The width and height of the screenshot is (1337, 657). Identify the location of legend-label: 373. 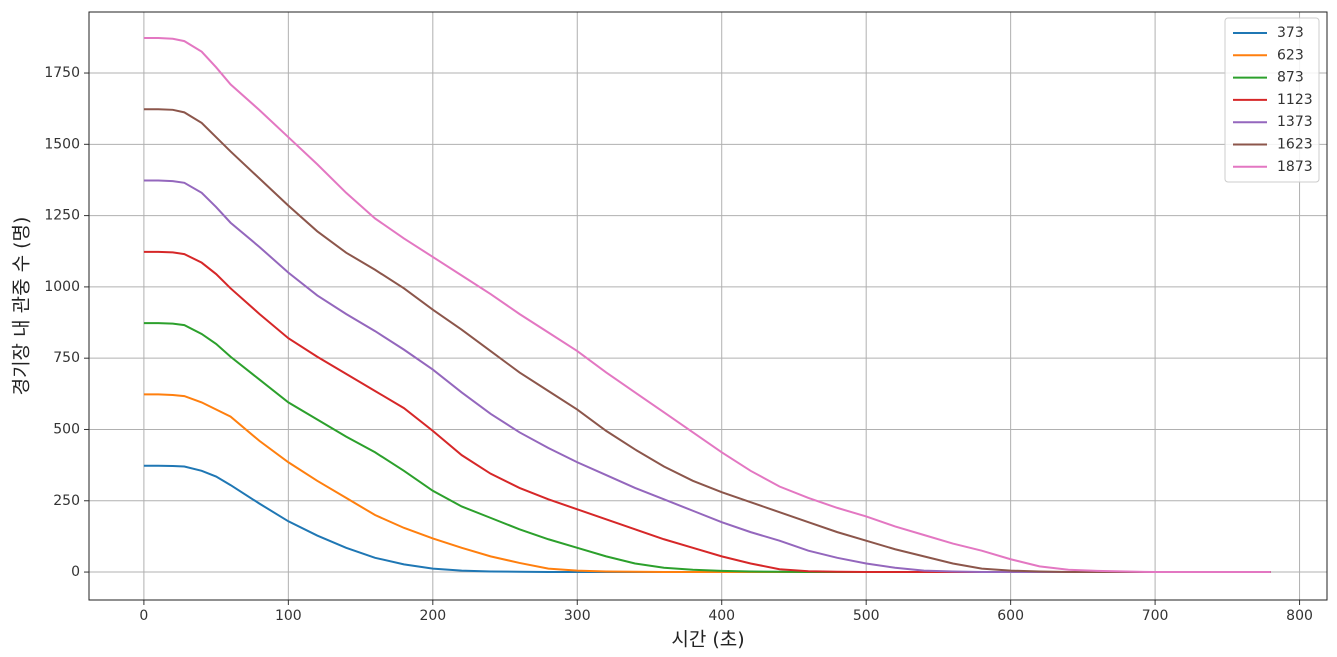
(1290, 33).